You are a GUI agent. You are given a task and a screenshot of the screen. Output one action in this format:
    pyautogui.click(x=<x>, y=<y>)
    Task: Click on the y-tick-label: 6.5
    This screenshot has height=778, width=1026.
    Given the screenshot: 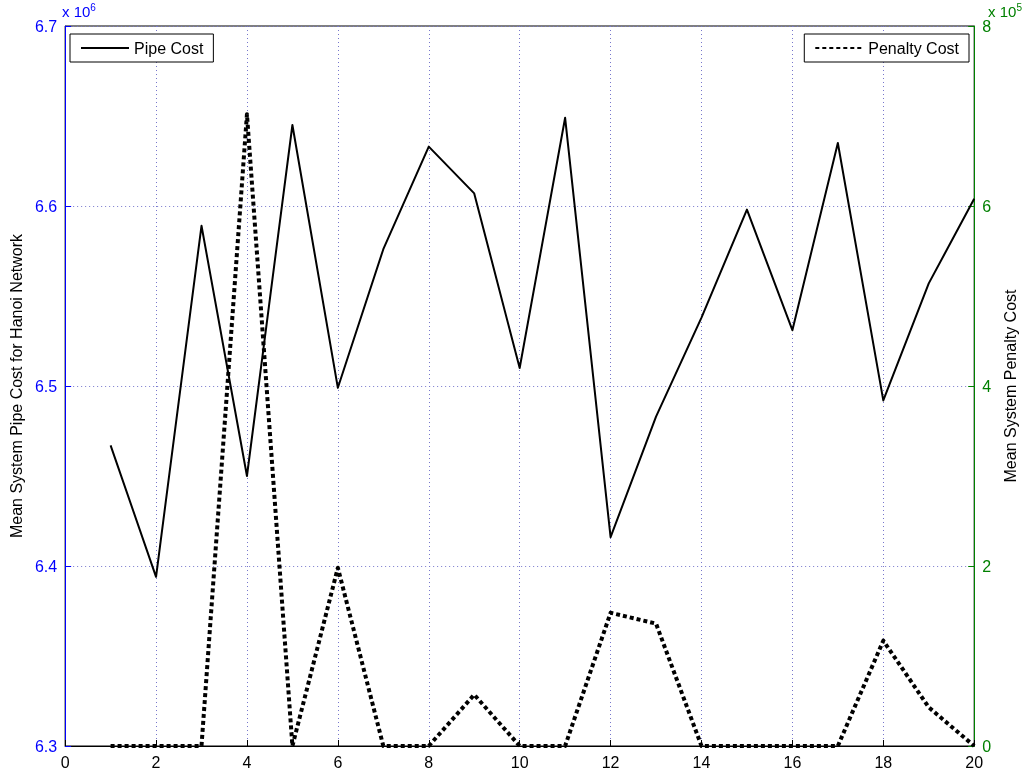 What is the action you would take?
    pyautogui.click(x=46, y=386)
    